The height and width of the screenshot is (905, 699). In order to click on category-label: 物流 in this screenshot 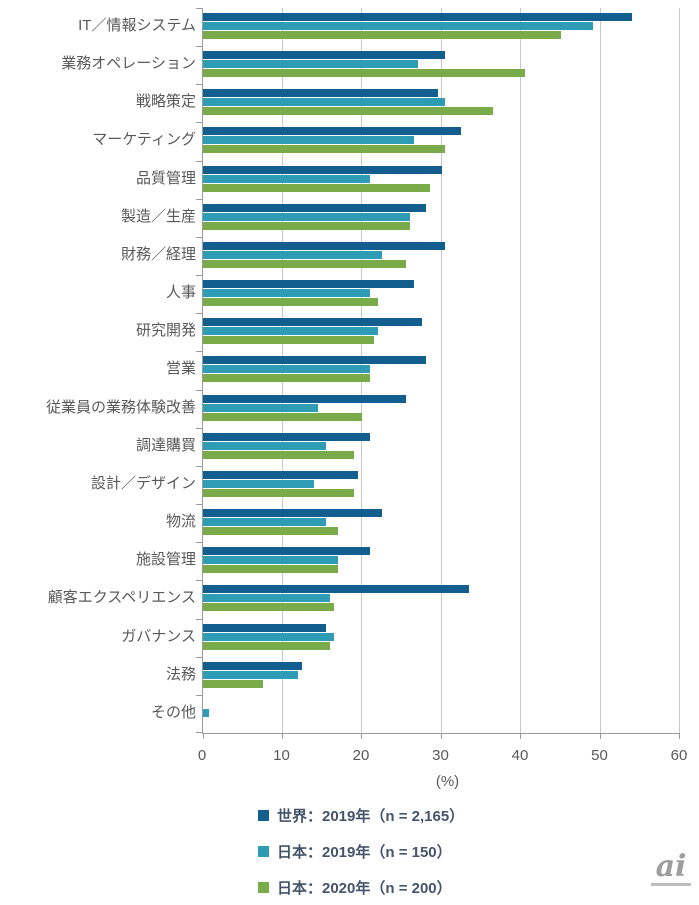, I will do `click(180, 522)`.